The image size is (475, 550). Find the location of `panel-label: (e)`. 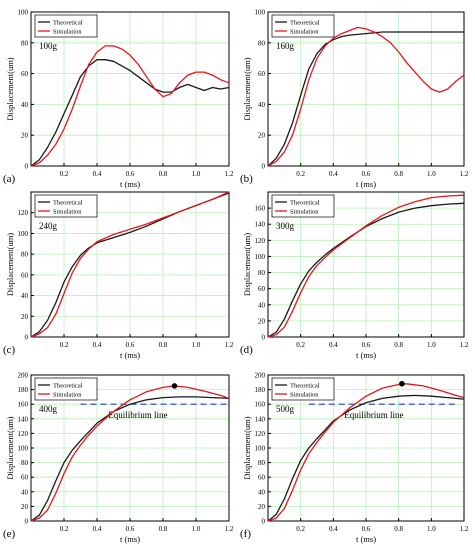

panel-label: (e) is located at coordinates (9, 534).